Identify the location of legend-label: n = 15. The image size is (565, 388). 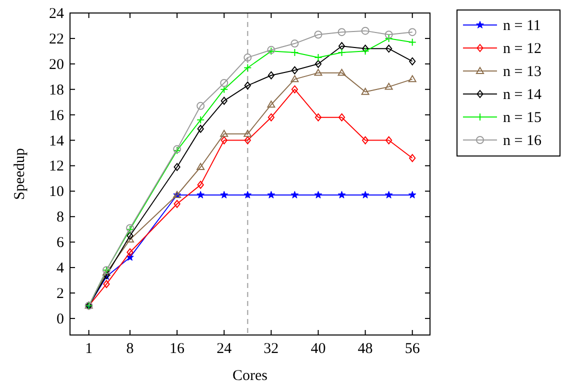
(522, 118).